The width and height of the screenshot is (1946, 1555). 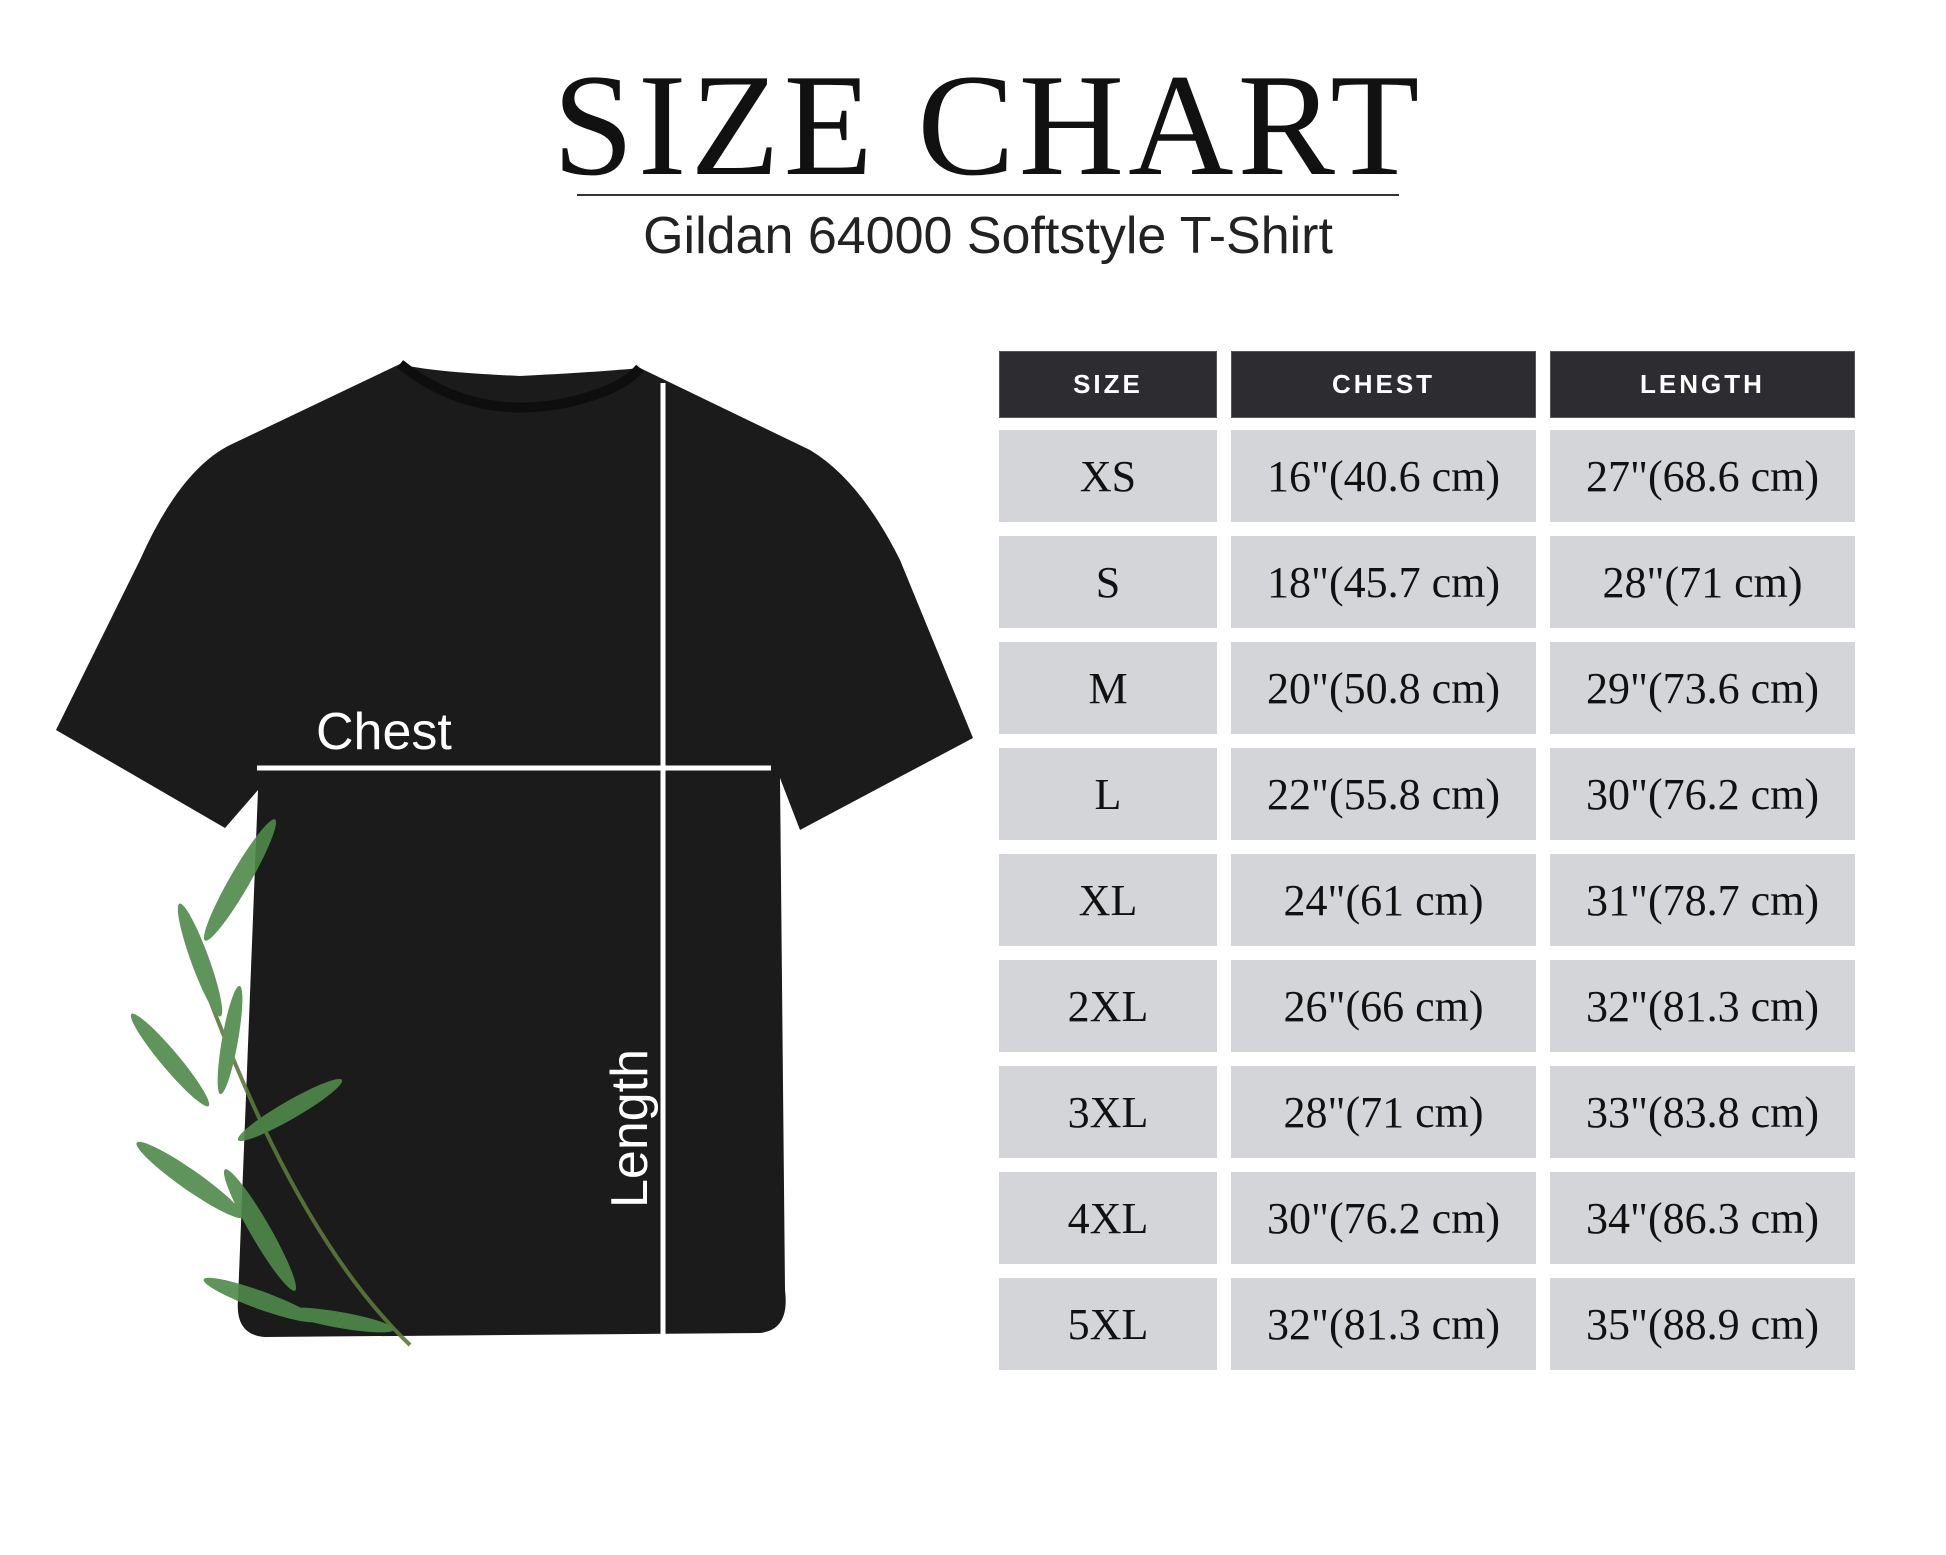 I want to click on size-cell: M, so click(x=1108, y=688).